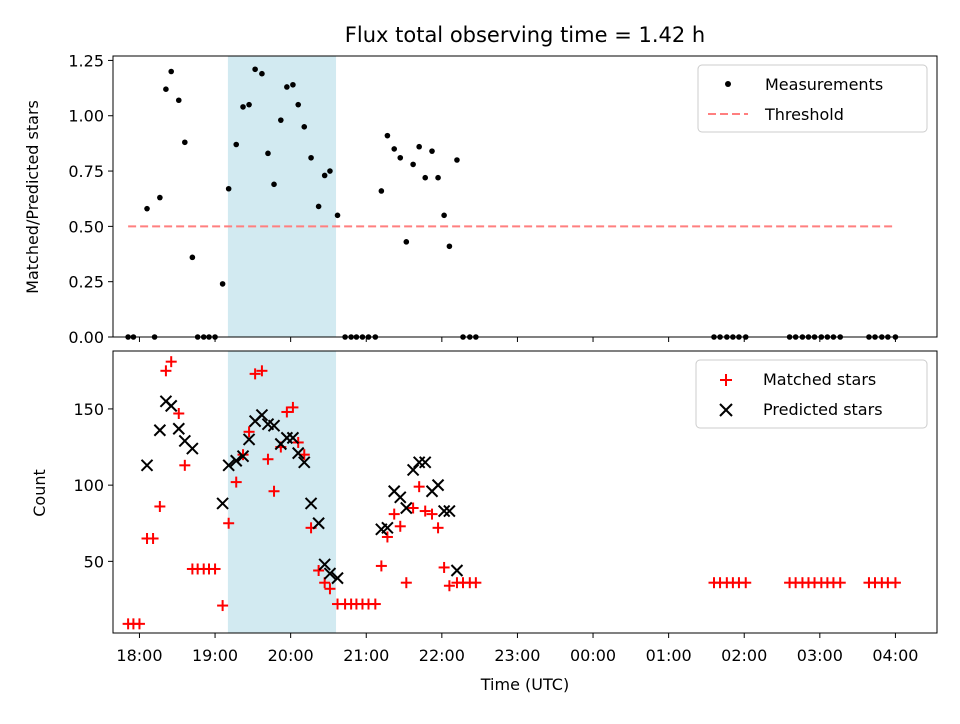 Image resolution: width=960 pixels, height=724 pixels. Describe the element at coordinates (88, 409) in the screenshot. I see `bottom-y-tick-label: 150` at that location.